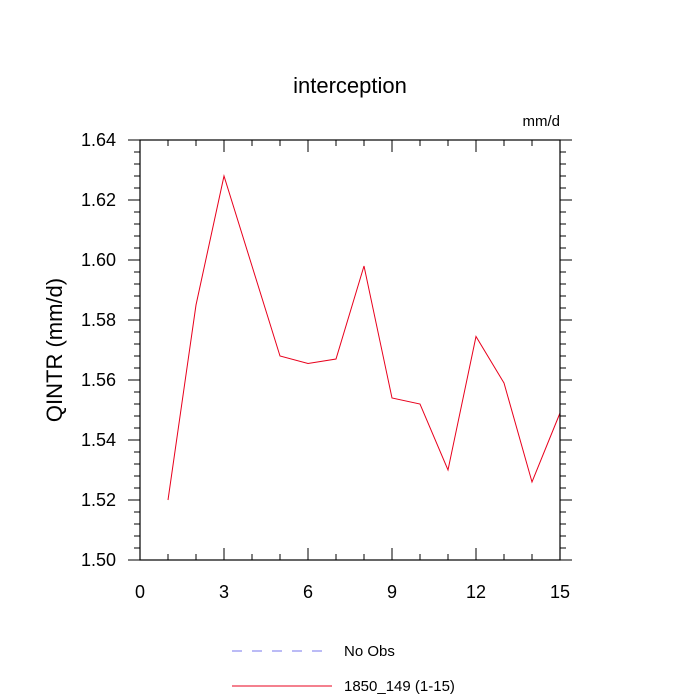 The image size is (700, 700). What do you see at coordinates (98, 440) in the screenshot?
I see `y-tick-label: 1.54` at bounding box center [98, 440].